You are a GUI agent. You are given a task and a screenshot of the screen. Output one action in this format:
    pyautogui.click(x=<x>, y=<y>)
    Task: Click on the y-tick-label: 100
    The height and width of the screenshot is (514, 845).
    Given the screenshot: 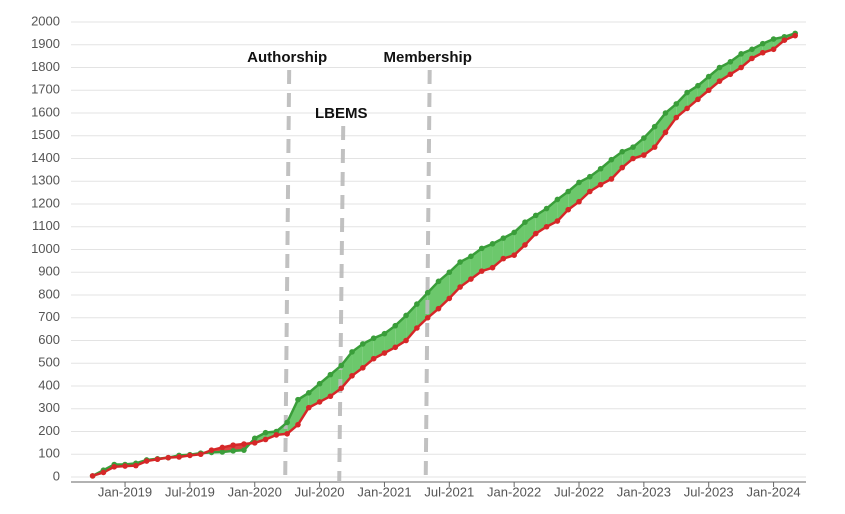 What is the action you would take?
    pyautogui.click(x=49, y=453)
    